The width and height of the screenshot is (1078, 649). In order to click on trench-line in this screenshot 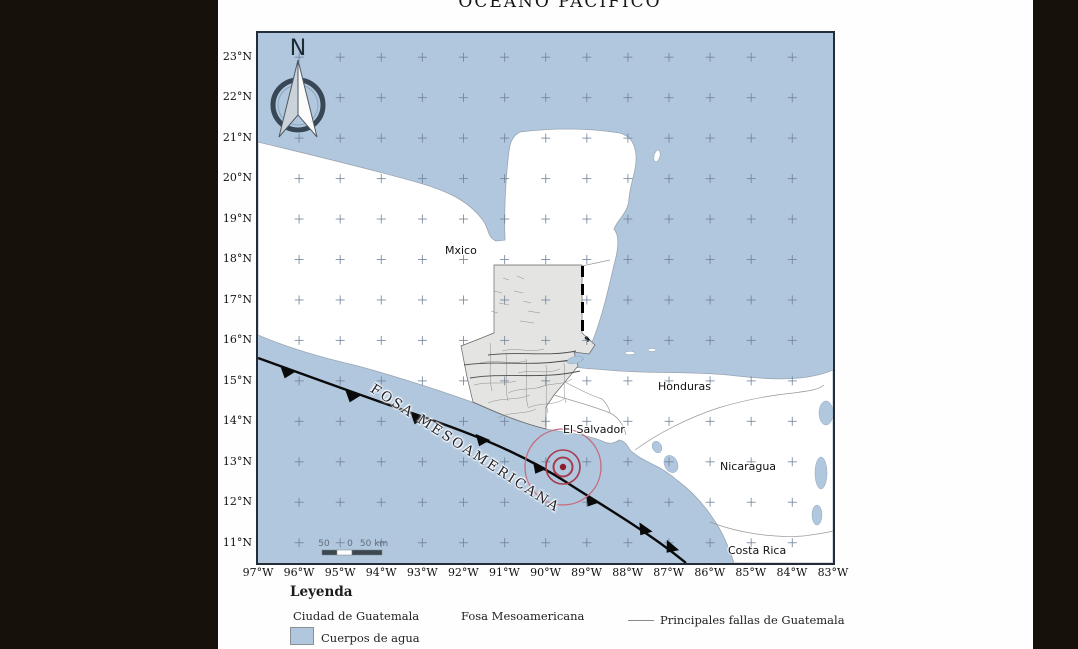, I will do `click(472, 459)`.